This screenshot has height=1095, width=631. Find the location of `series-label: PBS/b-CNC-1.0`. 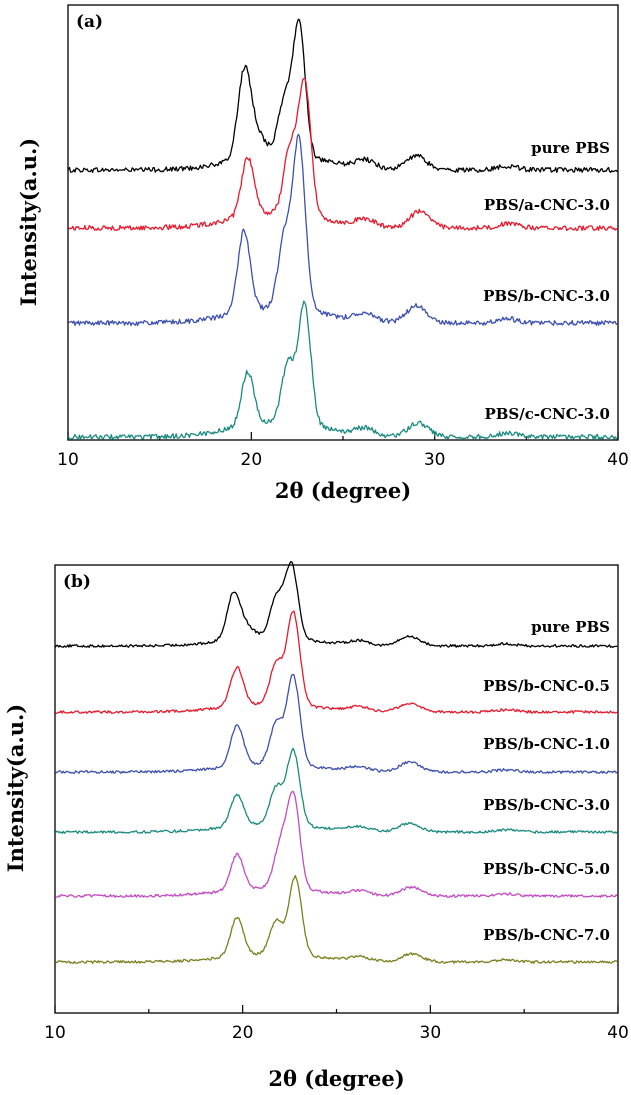

series-label: PBS/b-CNC-1.0 is located at coordinates (546, 744).